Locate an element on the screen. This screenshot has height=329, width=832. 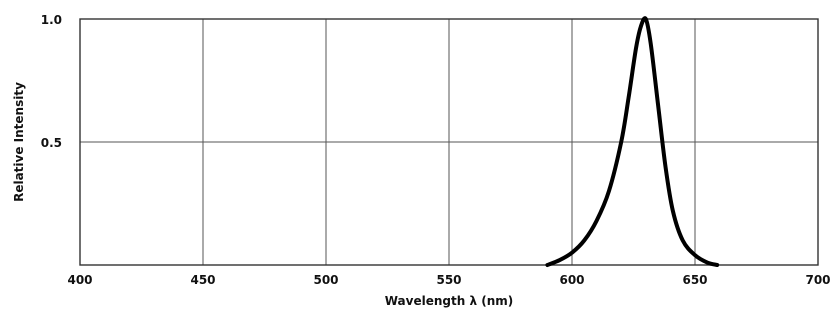
y-tick-label-1.0: 1.0 is located at coordinates (51, 20).